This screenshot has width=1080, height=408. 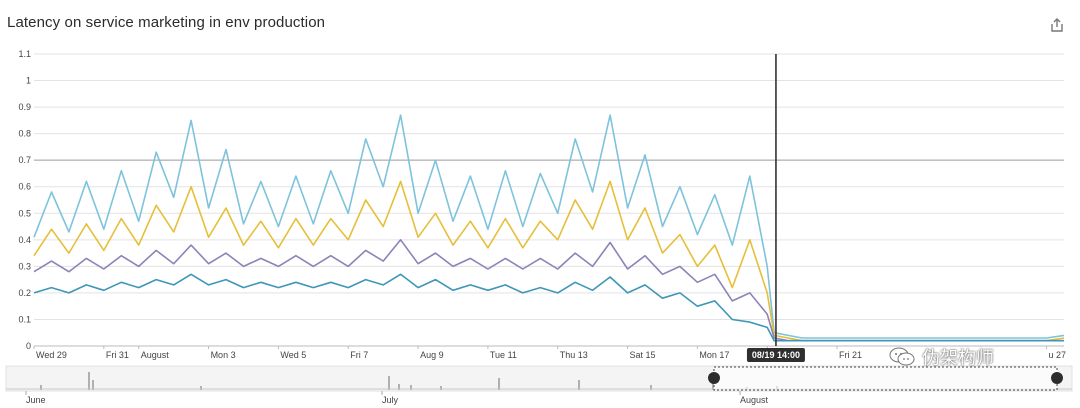 I want to click on navigator-month-label: July, so click(x=390, y=400).